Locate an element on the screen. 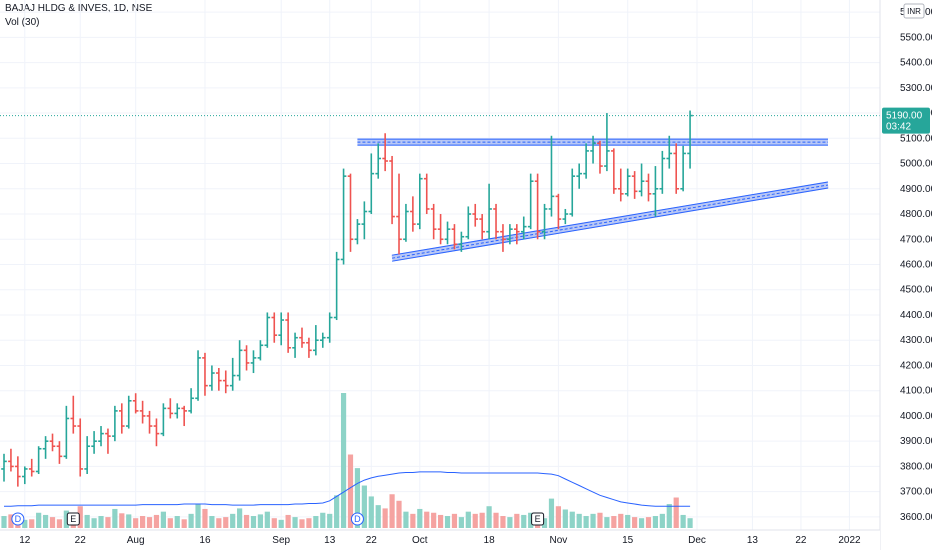  y-tick-label: 5100.00 is located at coordinates (916, 138).